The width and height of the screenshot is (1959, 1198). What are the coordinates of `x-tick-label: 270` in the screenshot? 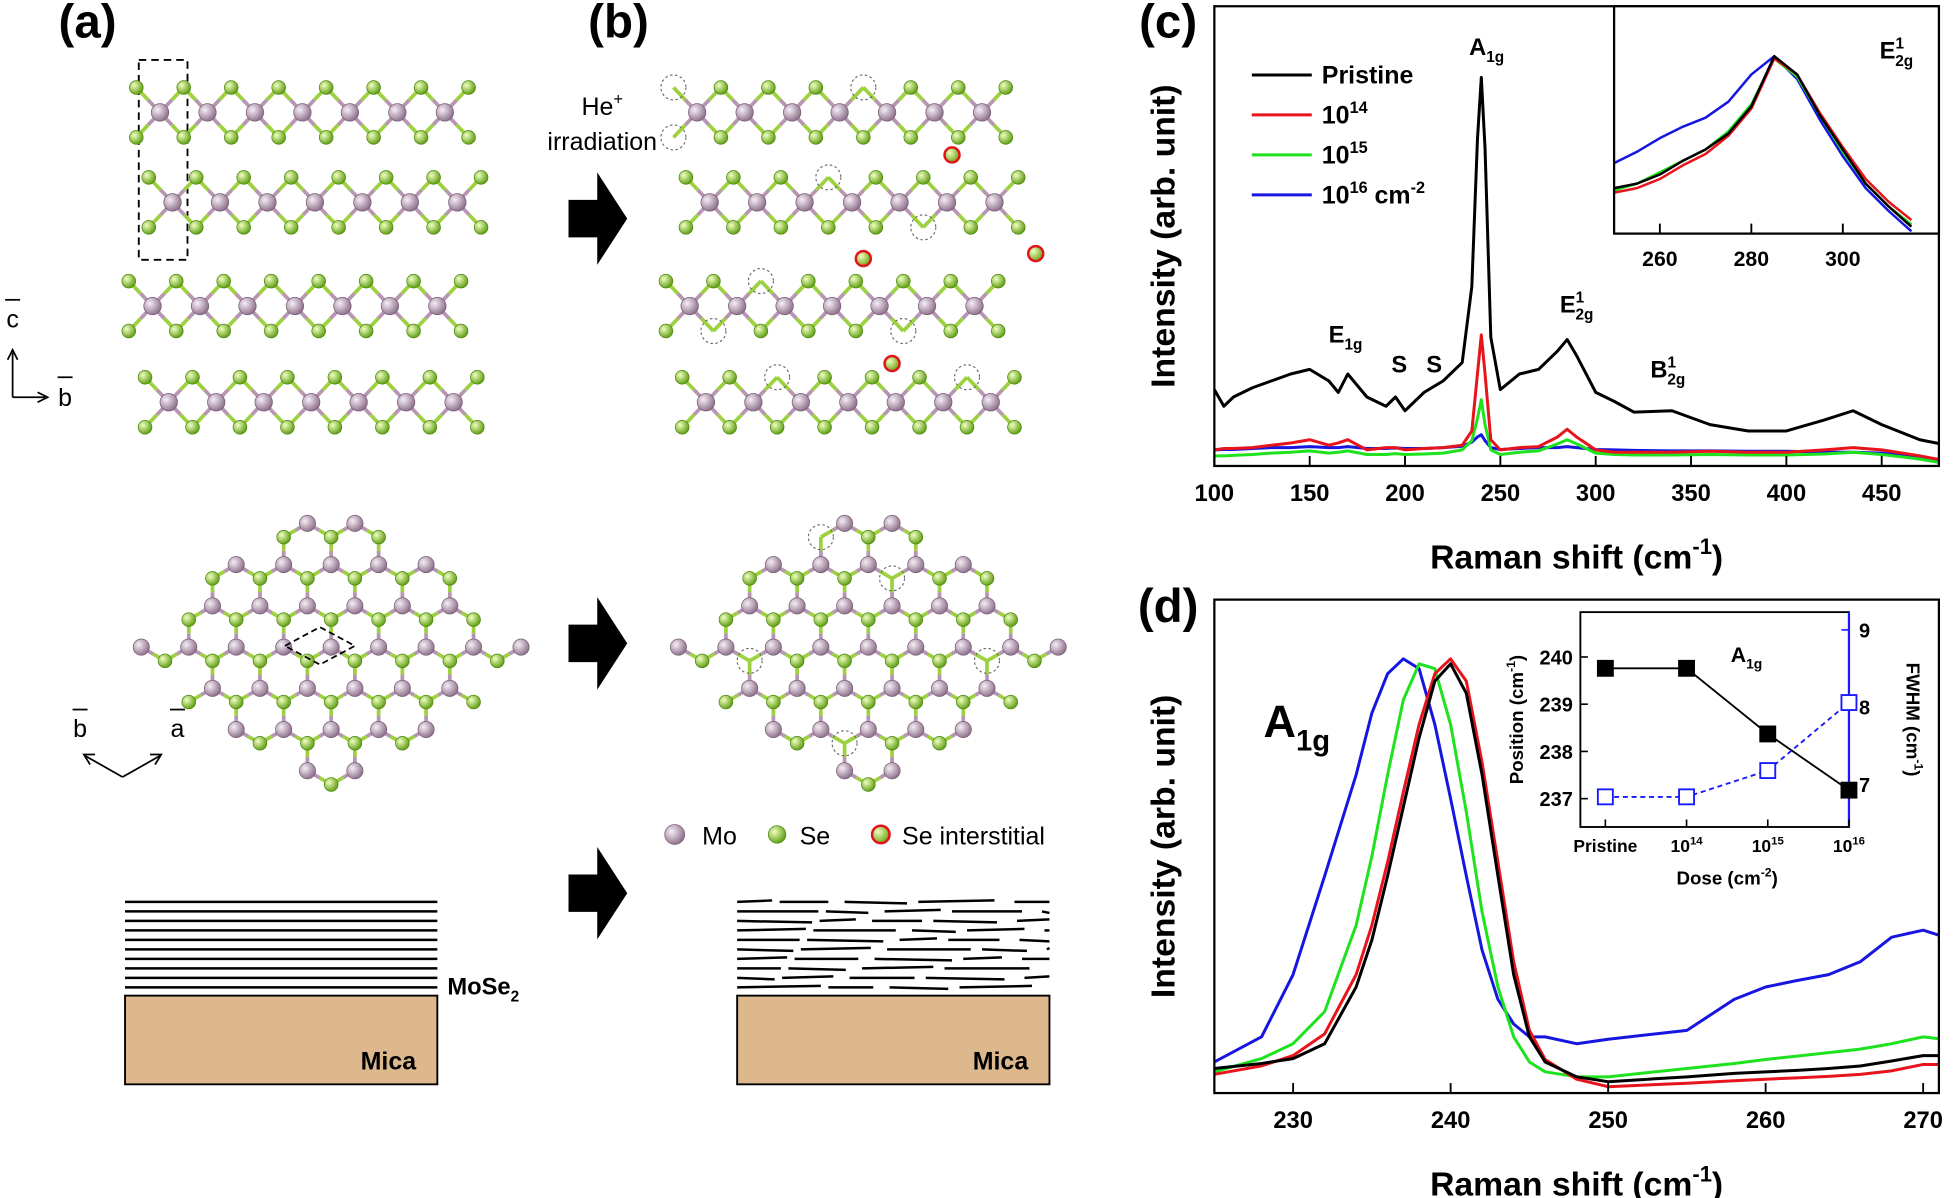 It's located at (1923, 1121).